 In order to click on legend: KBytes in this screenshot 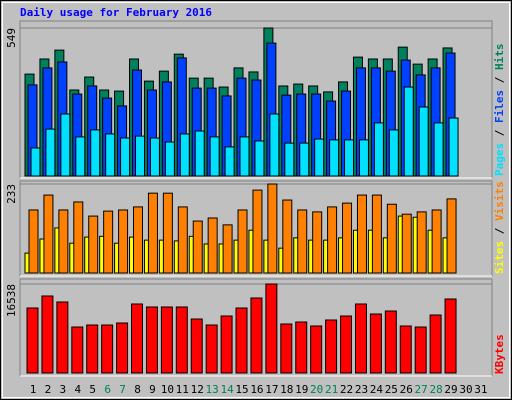, I will do `click(499, 354)`.